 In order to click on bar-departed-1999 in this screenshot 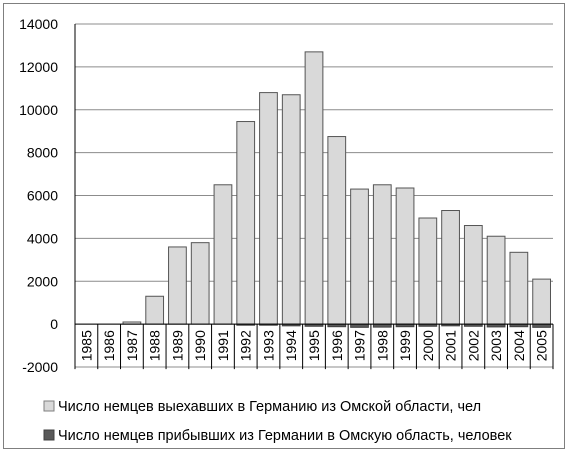, I will do `click(405, 256)`.